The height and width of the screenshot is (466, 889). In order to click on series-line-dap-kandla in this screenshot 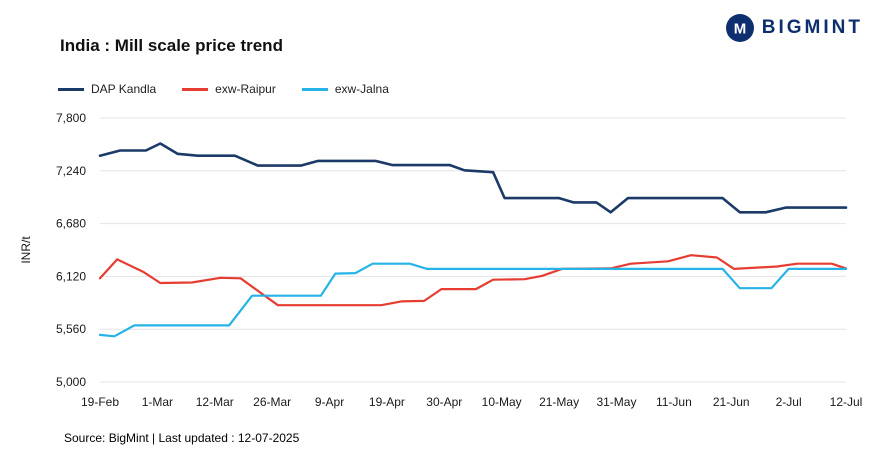, I will do `click(473, 178)`.